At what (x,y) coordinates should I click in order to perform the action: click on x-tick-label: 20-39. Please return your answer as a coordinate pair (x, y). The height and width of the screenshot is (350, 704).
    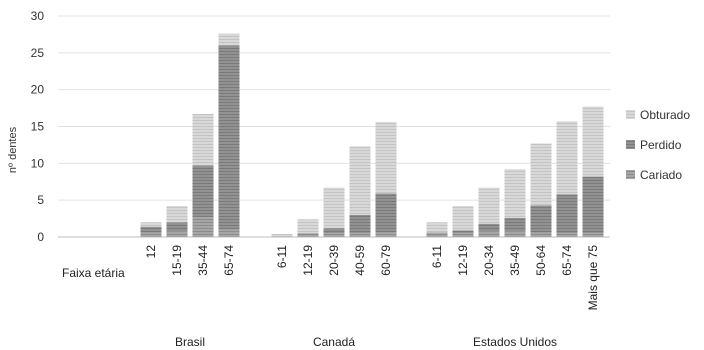
    Looking at the image, I should click on (334, 260).